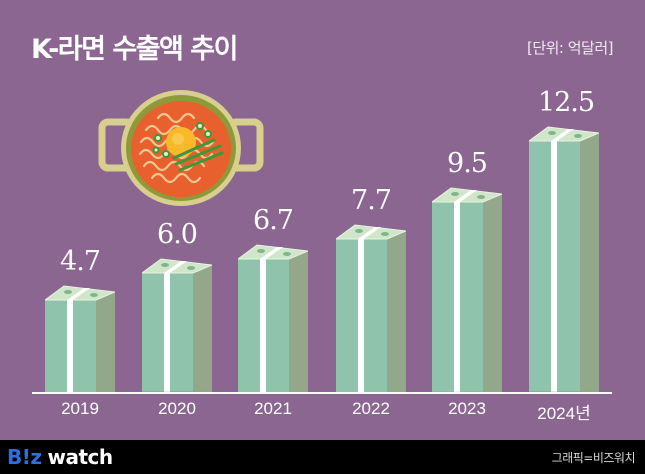 The height and width of the screenshot is (474, 645). I want to click on value-label: 12.5, so click(566, 103).